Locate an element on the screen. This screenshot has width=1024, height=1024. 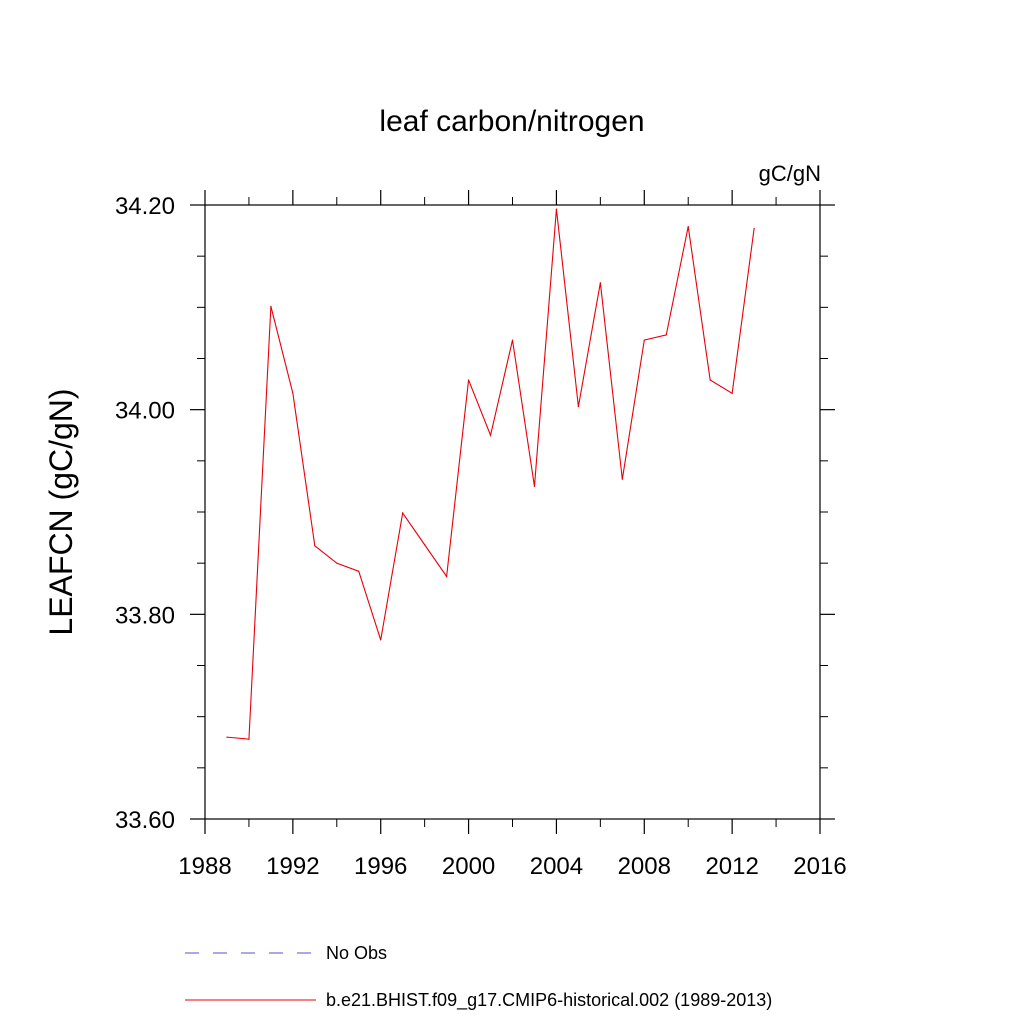
y-tick-label: 34.00 is located at coordinates (145, 411).